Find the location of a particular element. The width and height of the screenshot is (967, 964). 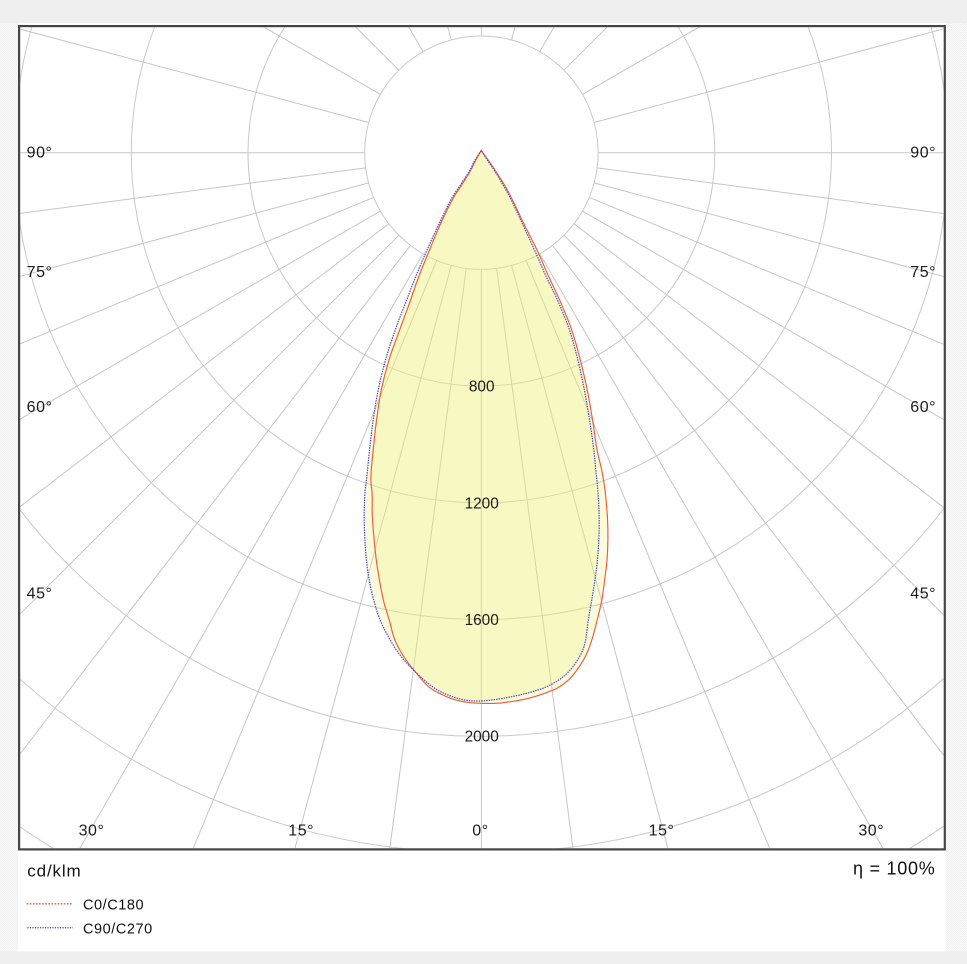

svg-text: cd/klm is located at coordinates (54, 871).